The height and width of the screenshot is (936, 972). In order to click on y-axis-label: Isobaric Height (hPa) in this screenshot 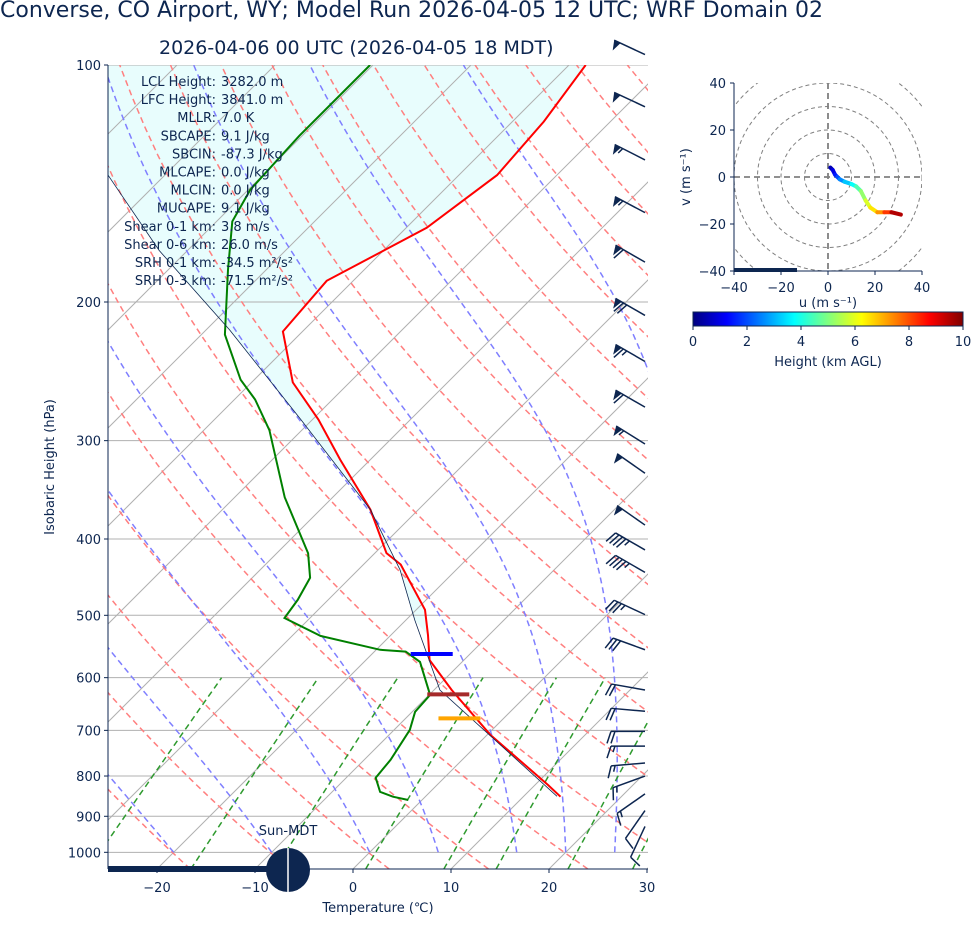, I will do `click(50, 467)`.